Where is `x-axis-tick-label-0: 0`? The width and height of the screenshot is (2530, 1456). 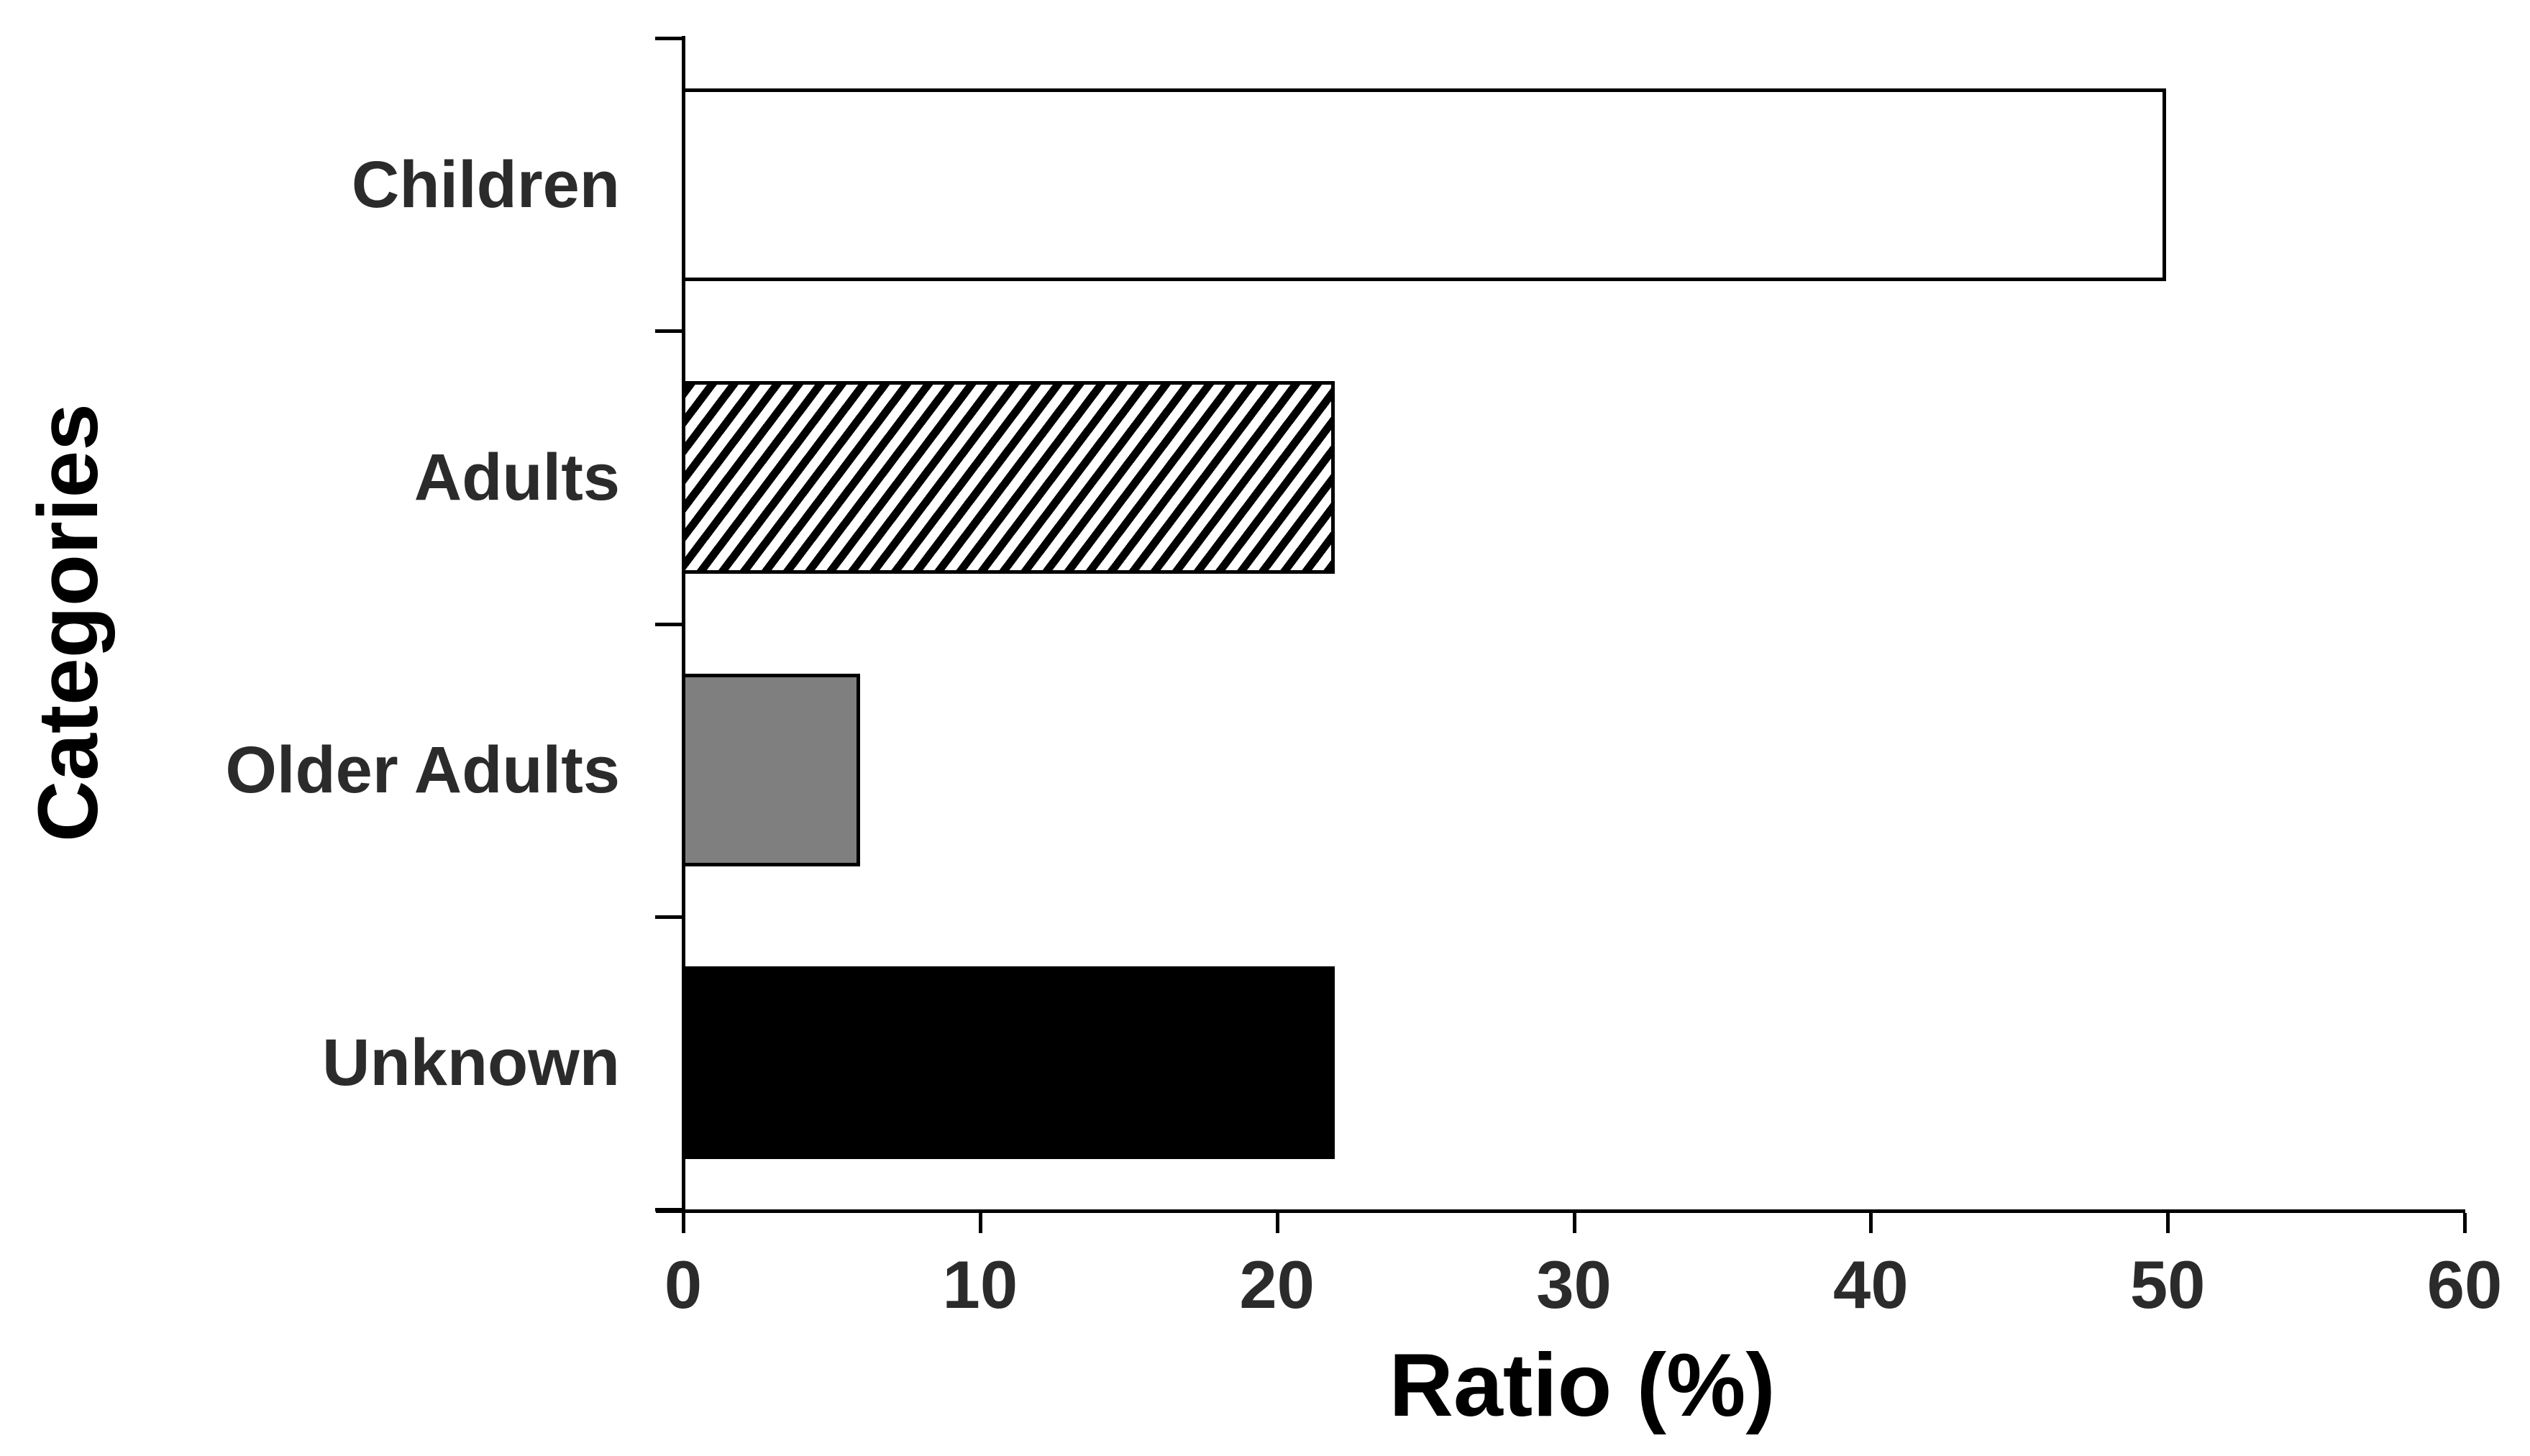 x-axis-tick-label-0: 0 is located at coordinates (683, 1284).